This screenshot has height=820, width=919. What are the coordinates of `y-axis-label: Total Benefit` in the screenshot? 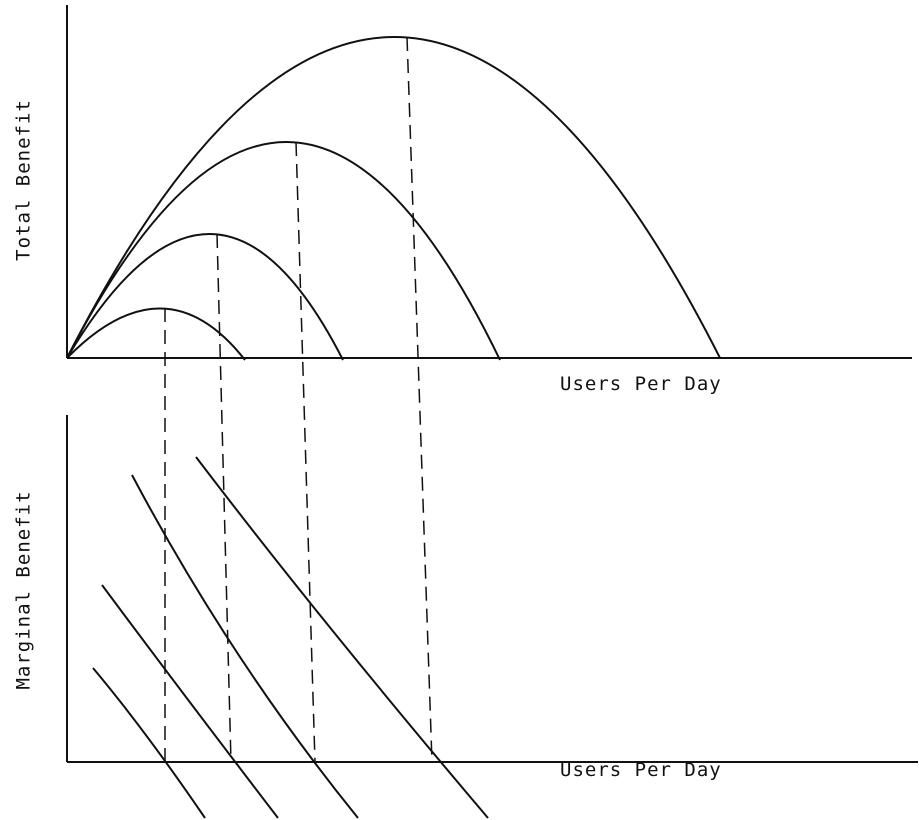 It's located at (24, 180).